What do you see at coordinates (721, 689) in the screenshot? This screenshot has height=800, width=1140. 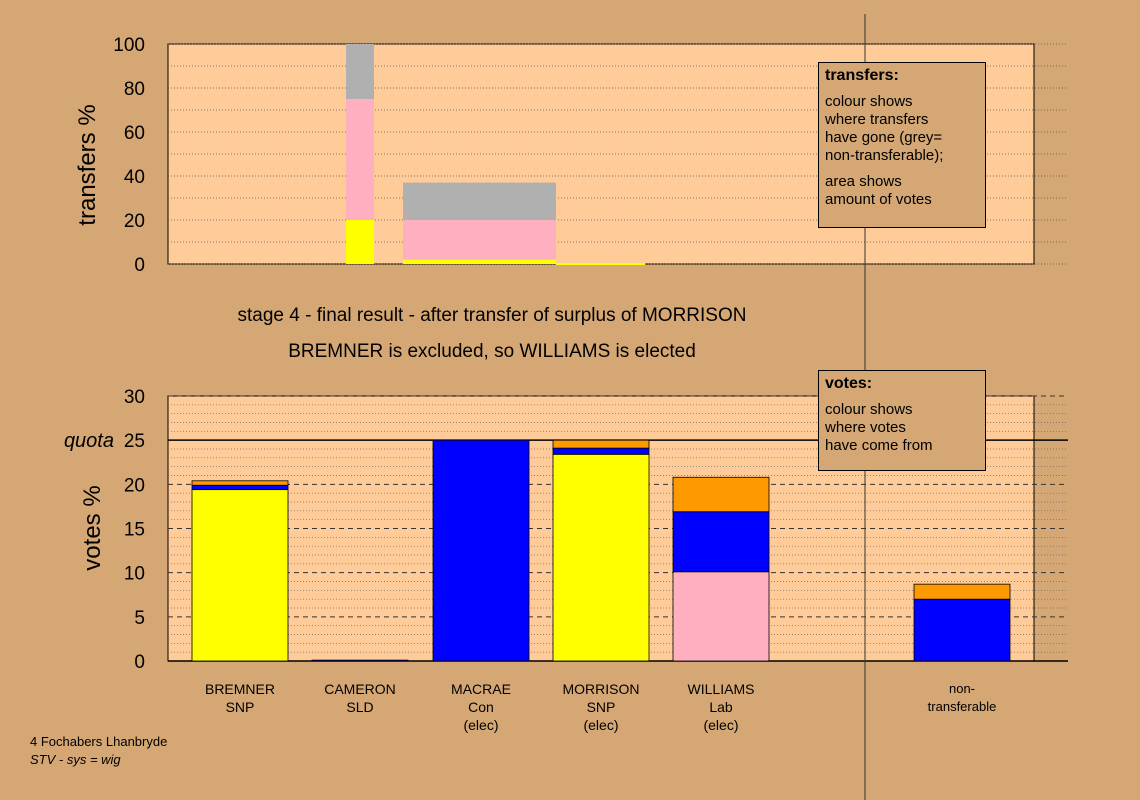 I see `candidate-name: WILLIAMS` at bounding box center [721, 689].